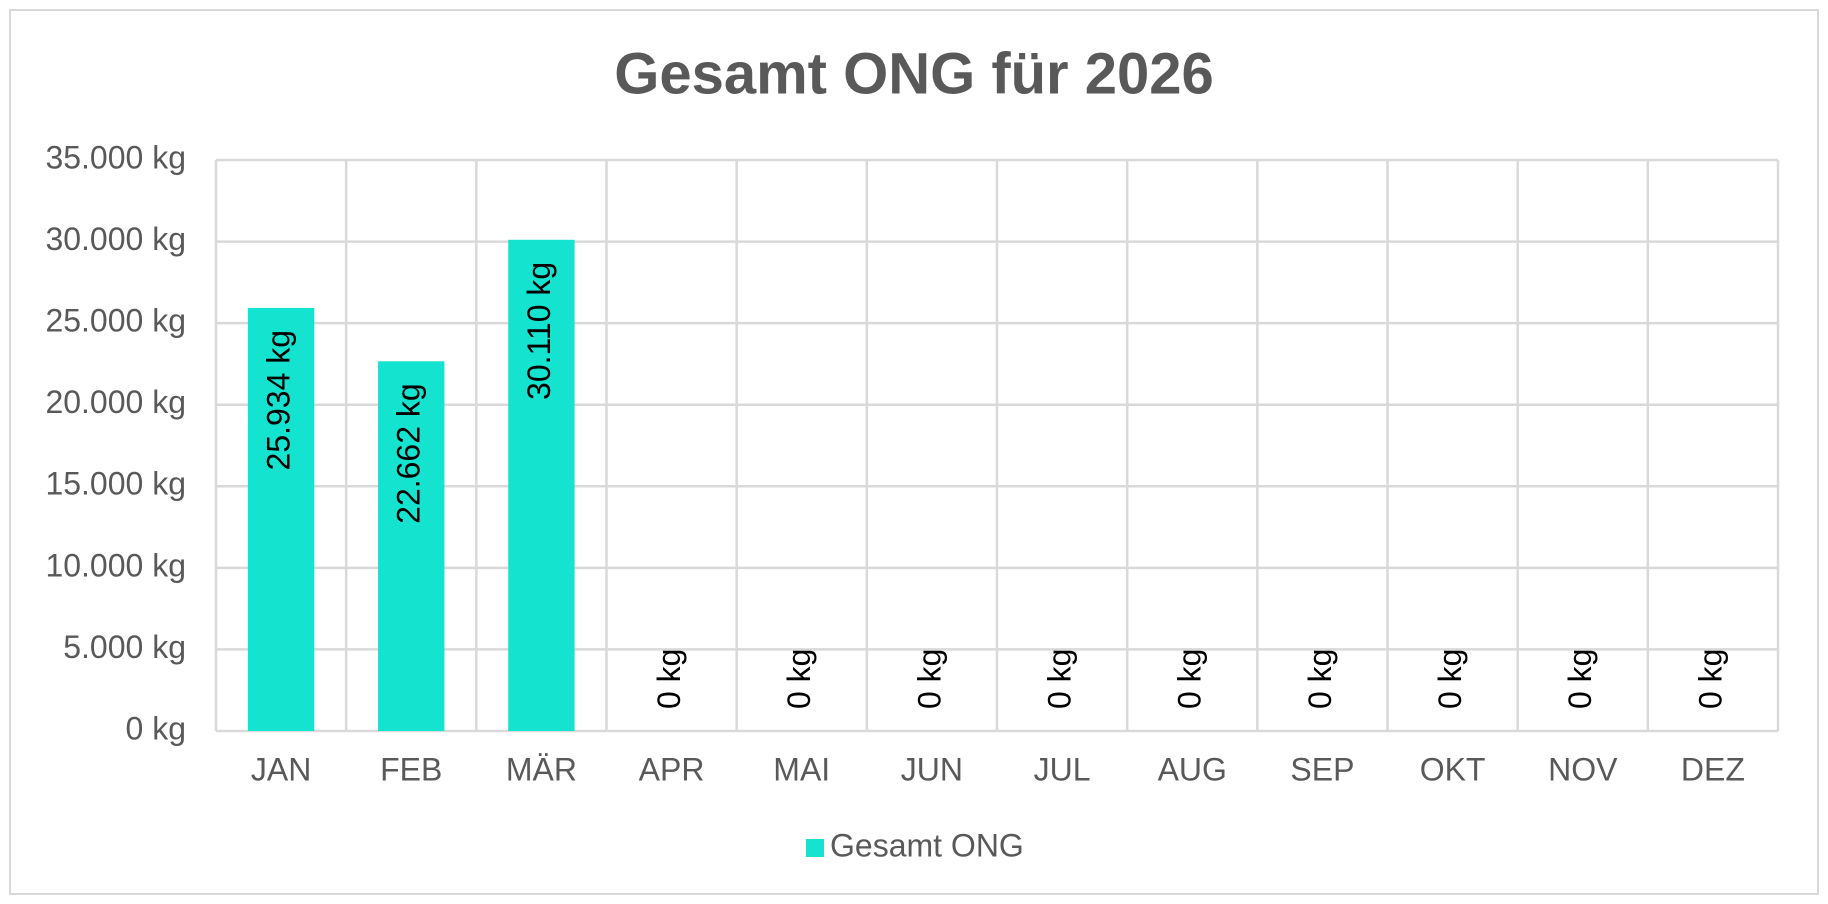 Image resolution: width=1828 pixels, height=904 pixels. I want to click on y-tick-label: 0 kg, so click(156, 728).